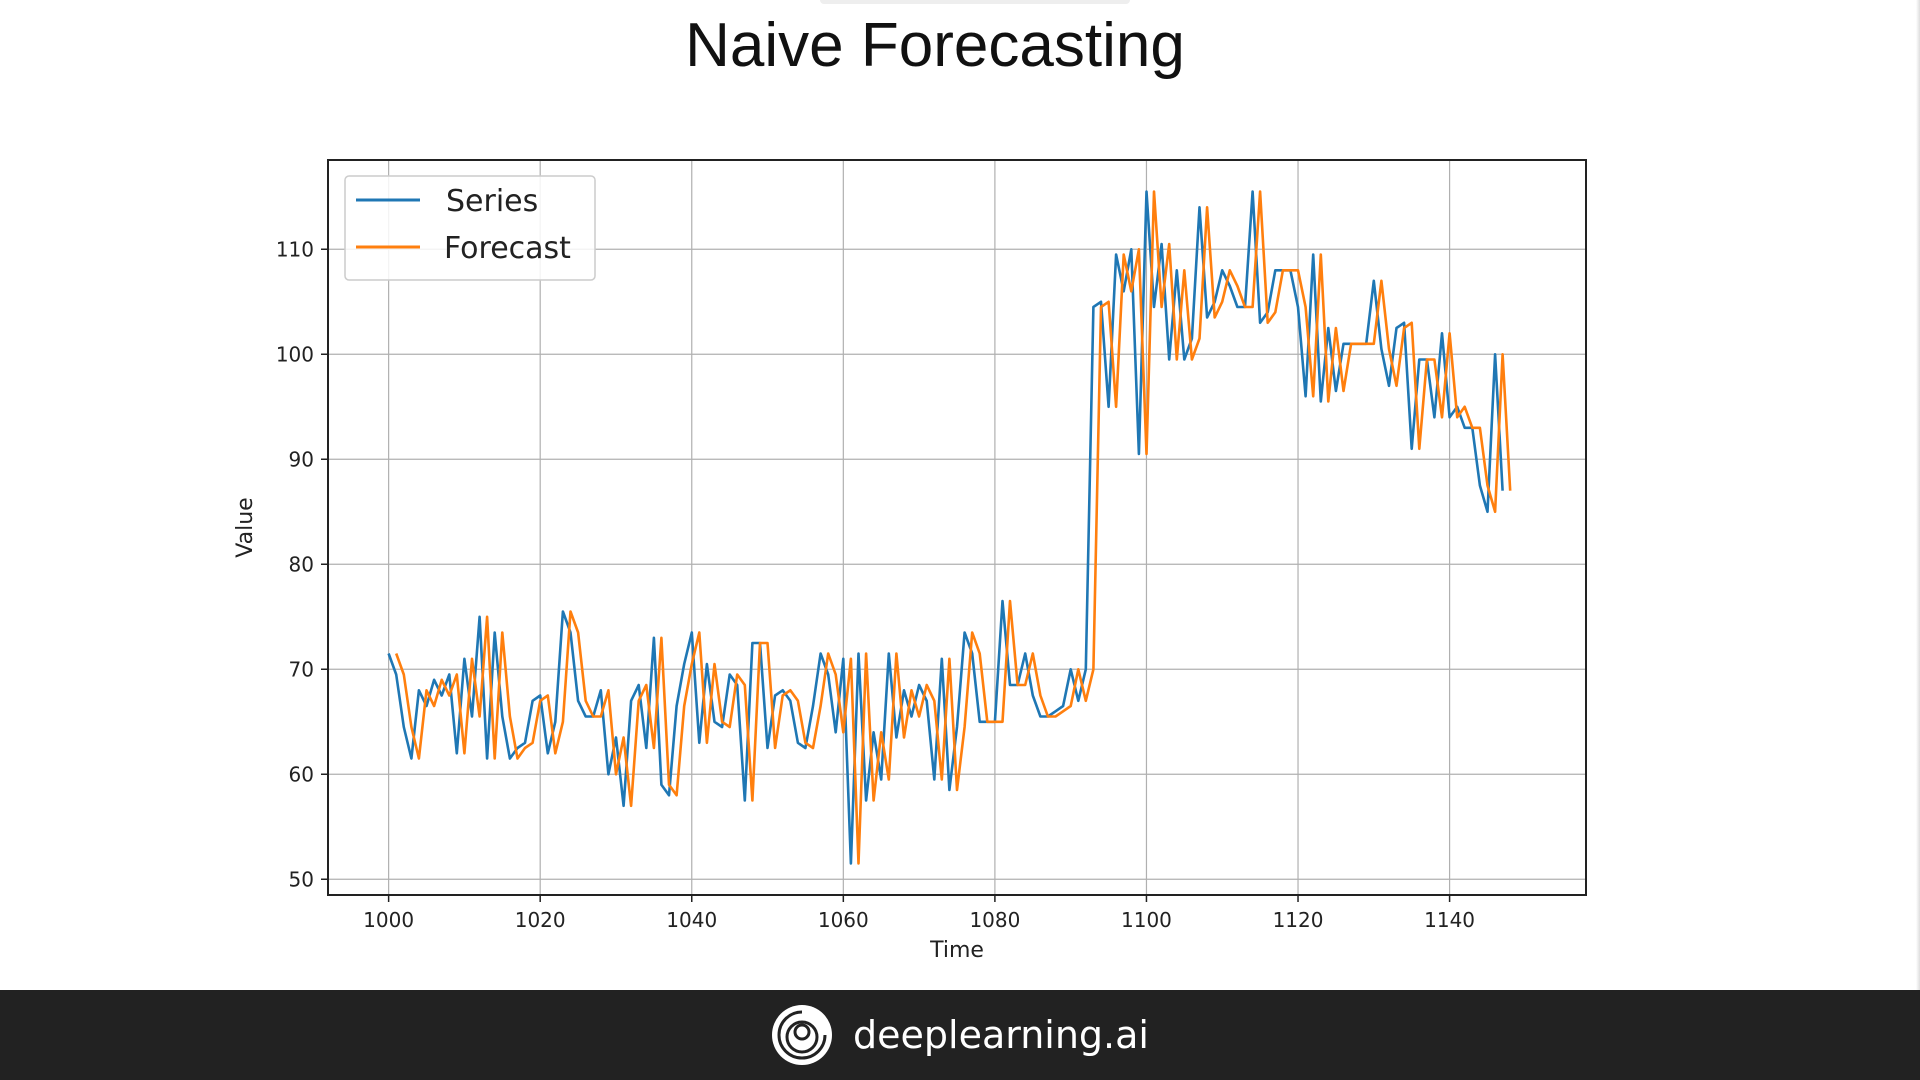 This screenshot has width=1920, height=1080. Describe the element at coordinates (843, 920) in the screenshot. I see `x-tick-label: 1060` at that location.